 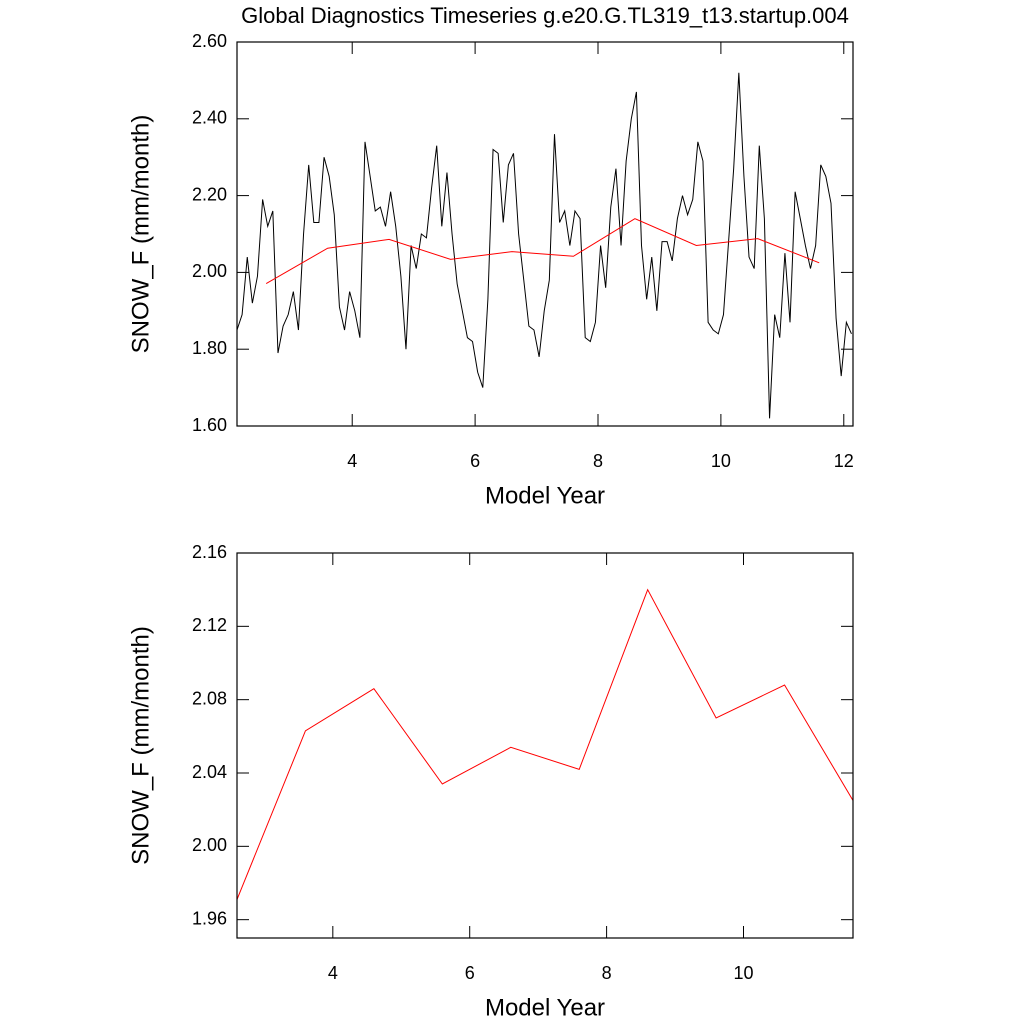 I want to click on y-tick-label: 2.04, so click(x=209, y=772).